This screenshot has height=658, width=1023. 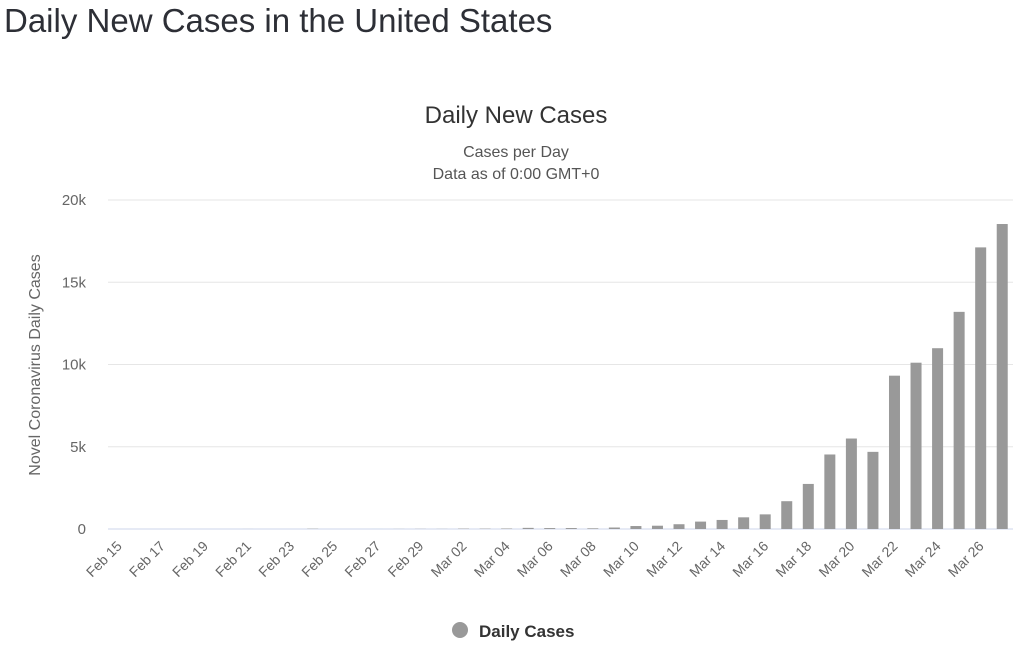 I want to click on legend-marker, so click(x=460, y=630).